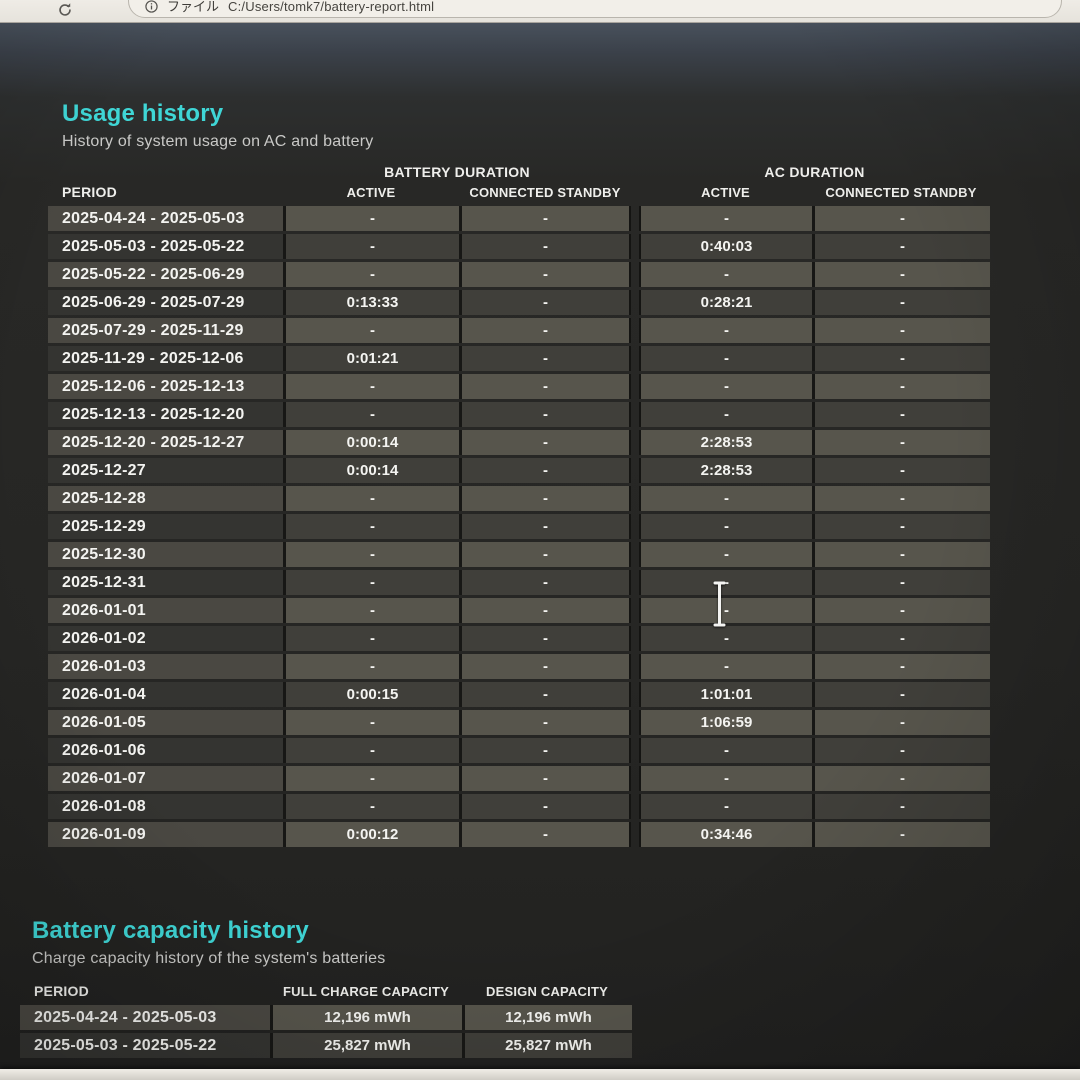 The width and height of the screenshot is (1080, 1080). What do you see at coordinates (165, 610) in the screenshot?
I see `period-cell: 2026-01-01` at bounding box center [165, 610].